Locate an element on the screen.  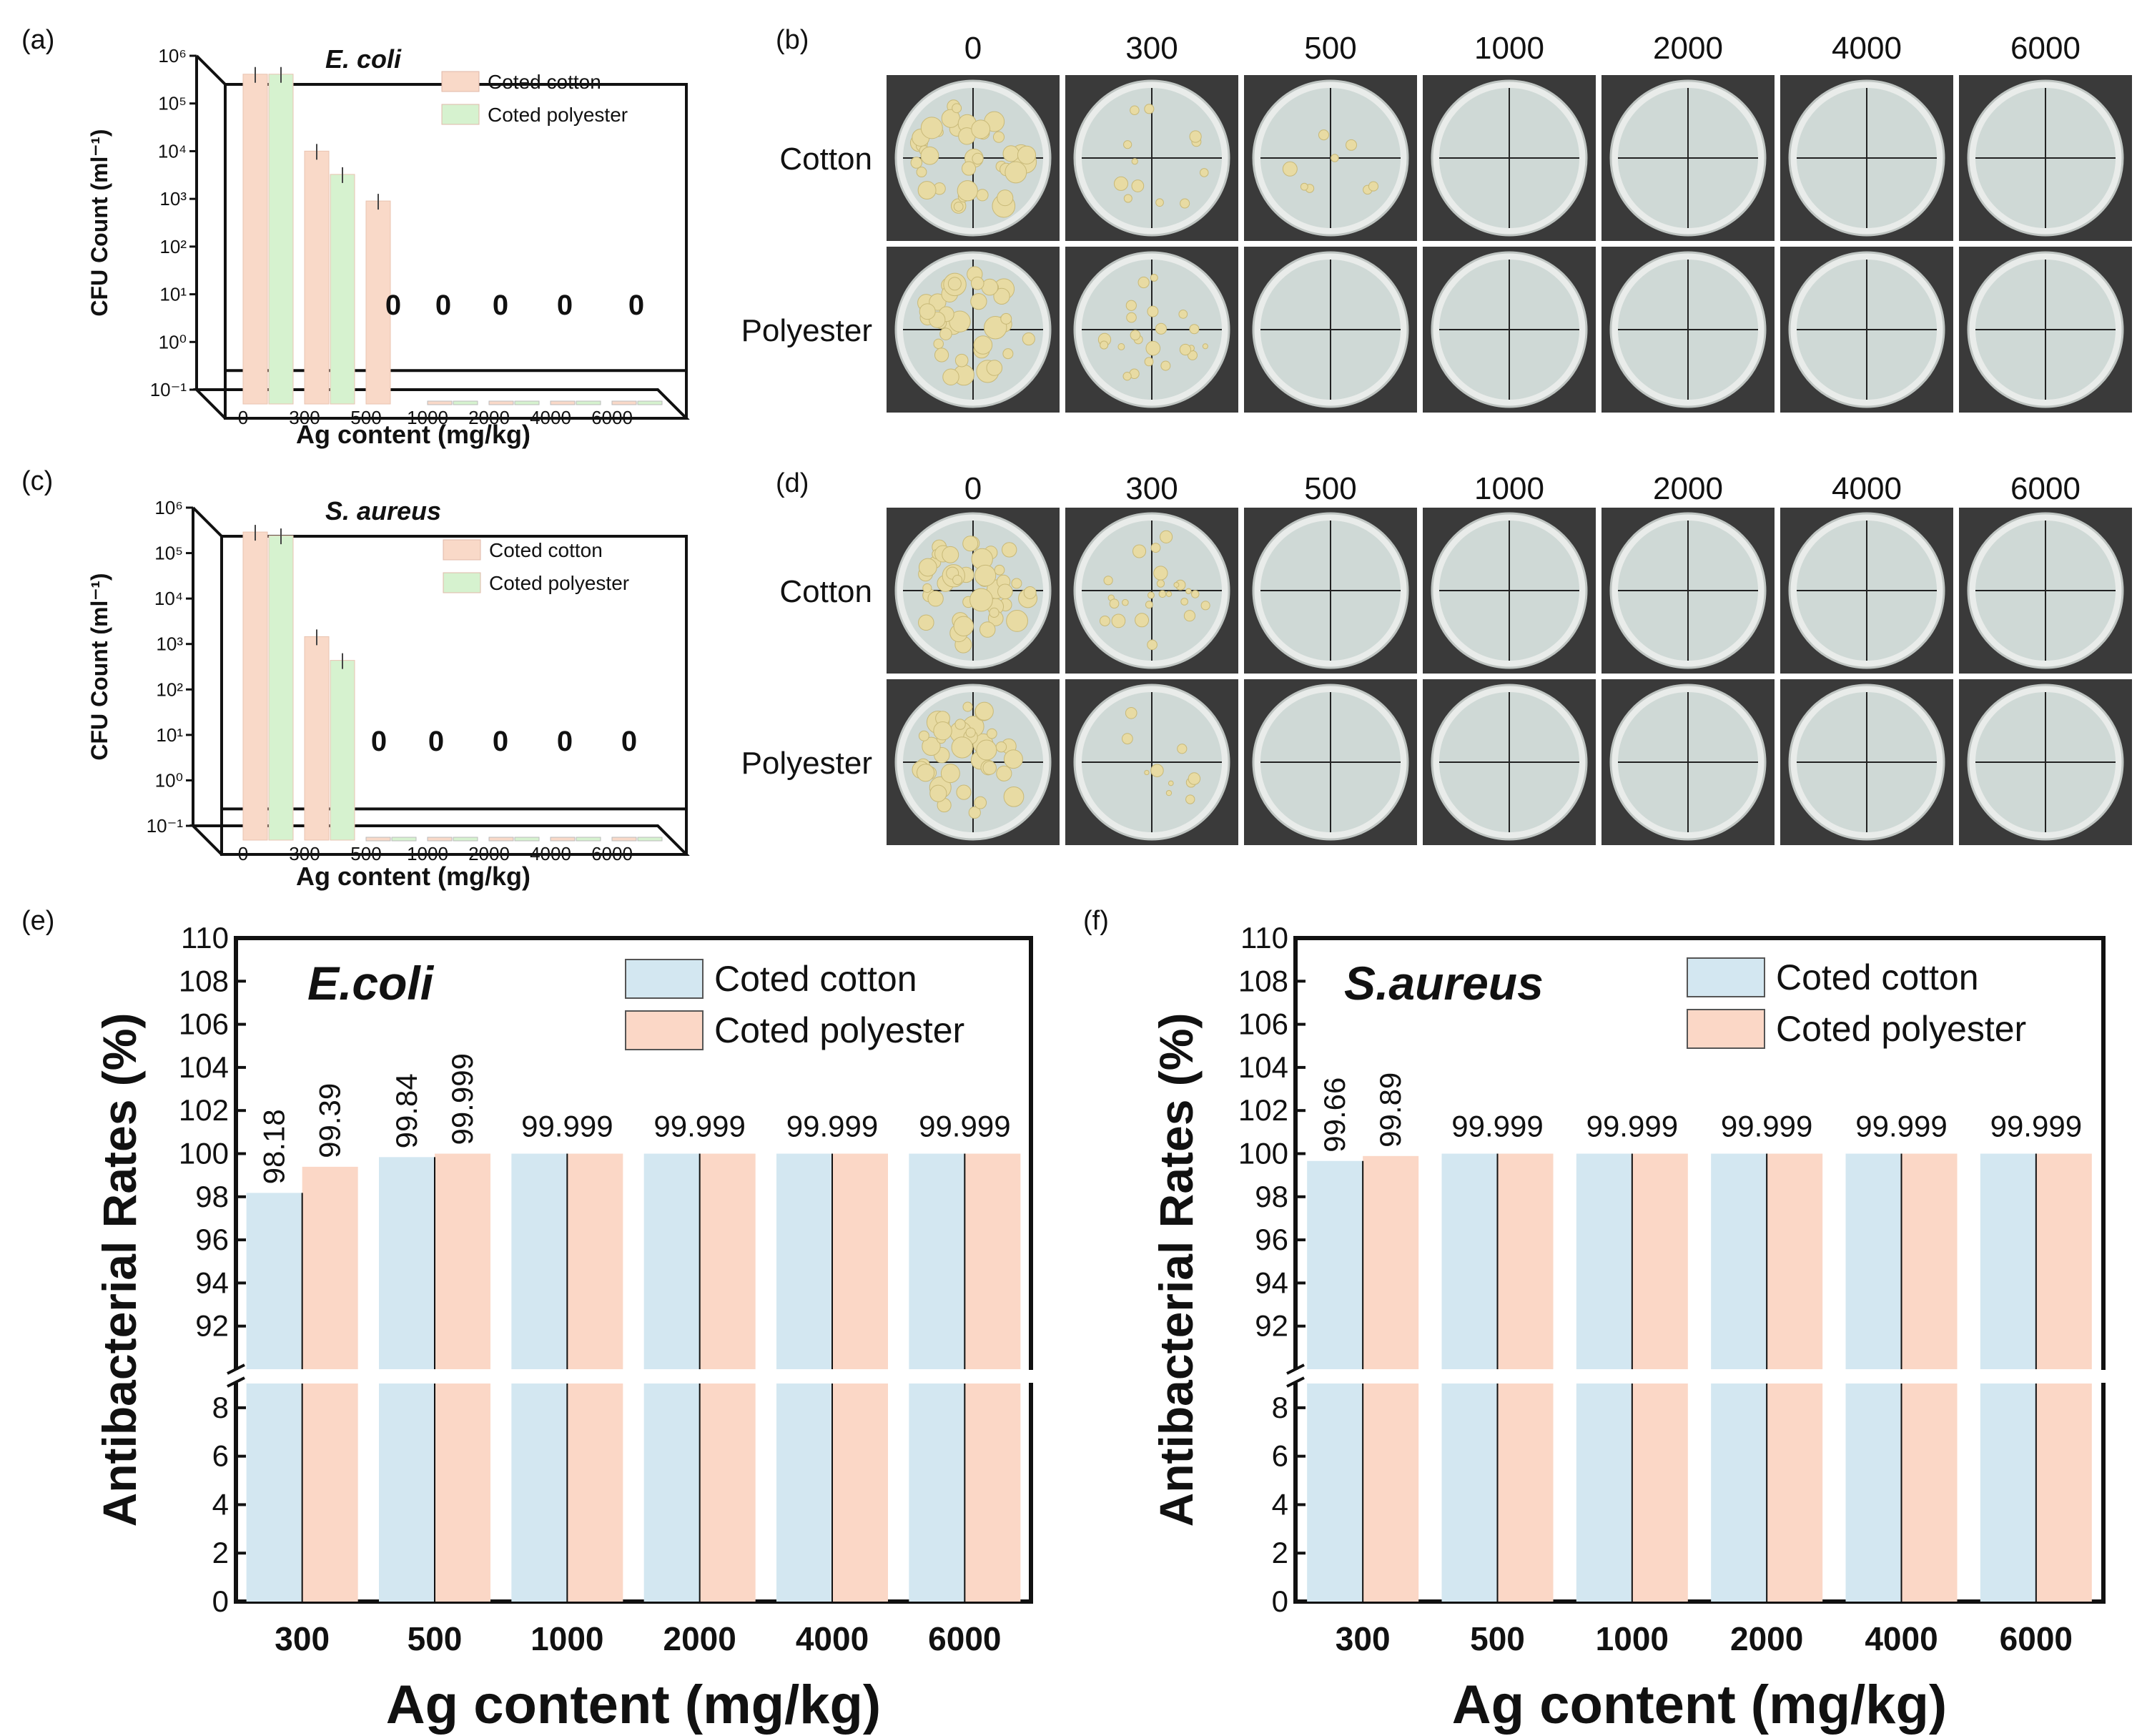
chart-title: E.coli is located at coordinates (371, 983).